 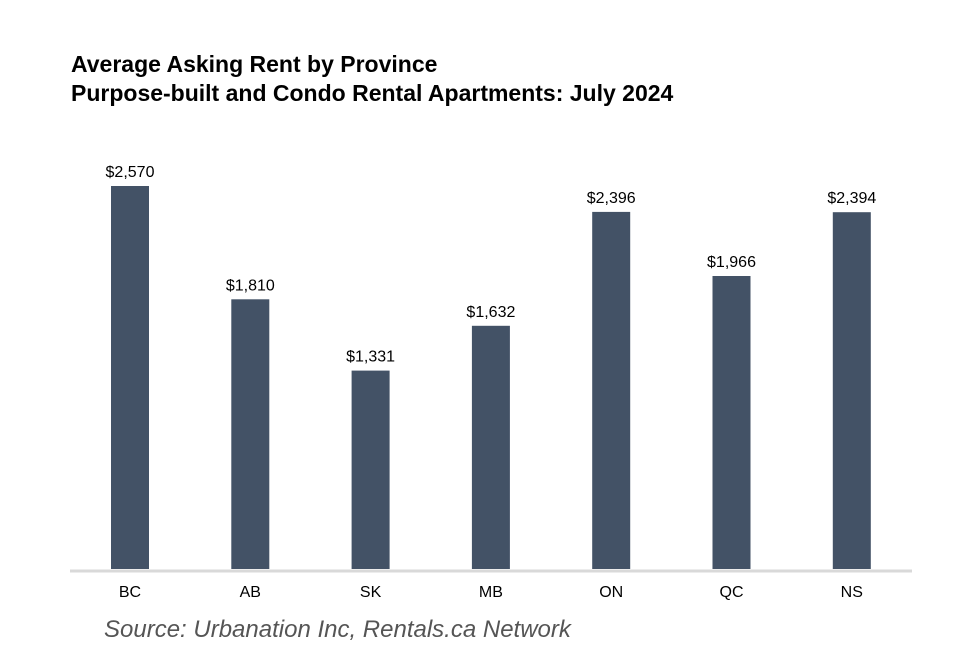 I want to click on bar-on, so click(x=611, y=390).